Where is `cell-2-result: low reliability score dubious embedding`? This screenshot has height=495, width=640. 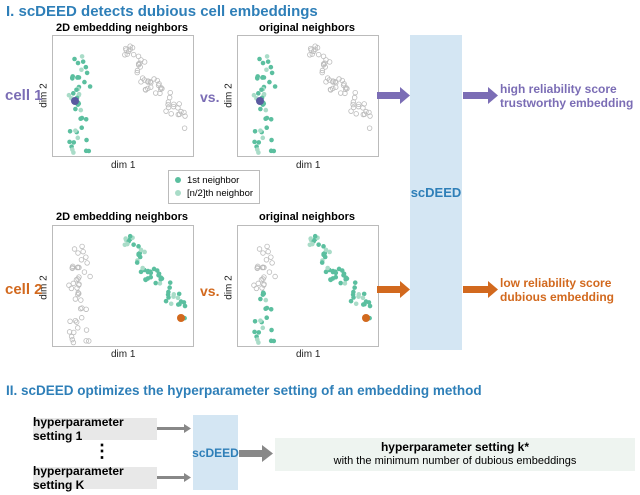 cell-2-result: low reliability score dubious embedding is located at coordinates (557, 290).